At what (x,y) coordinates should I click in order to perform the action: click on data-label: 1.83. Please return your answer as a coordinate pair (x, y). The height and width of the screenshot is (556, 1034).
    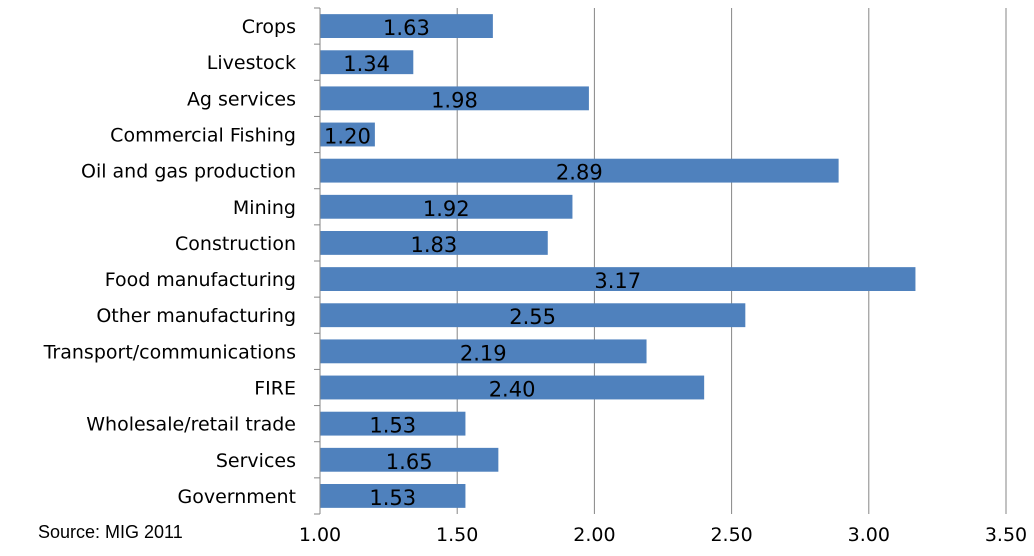
    Looking at the image, I should click on (433, 245).